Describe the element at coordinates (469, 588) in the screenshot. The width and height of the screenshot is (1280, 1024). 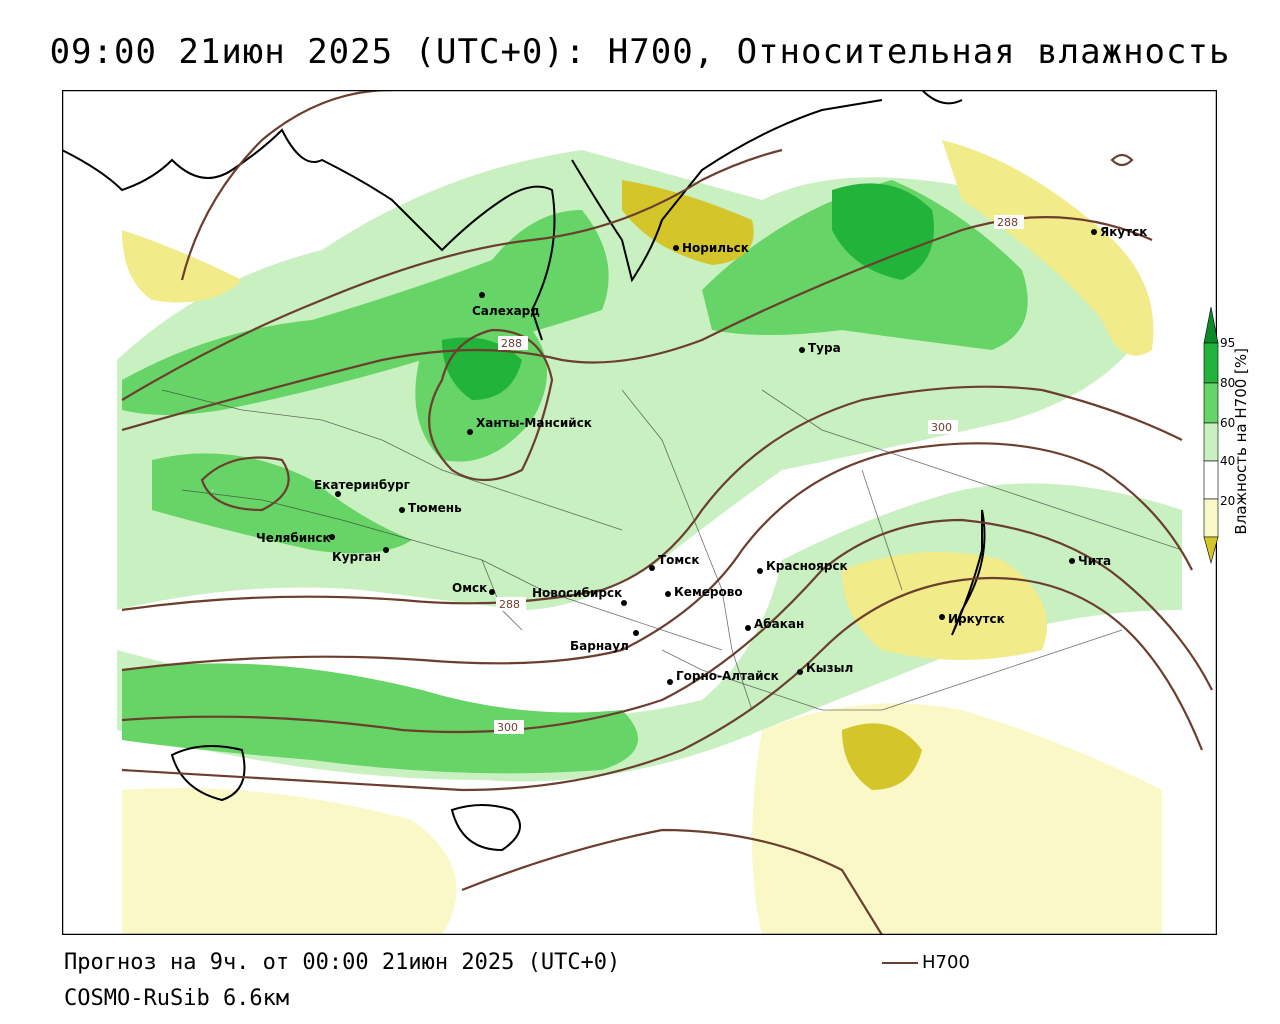
I see `city-label: Омск` at that location.